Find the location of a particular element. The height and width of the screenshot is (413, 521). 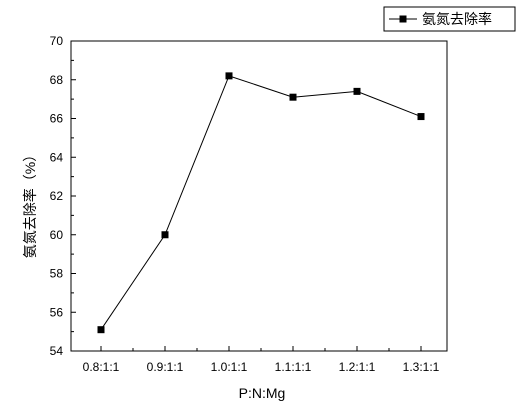

x-tick-label: 0.8:1:1 is located at coordinates (101, 367).